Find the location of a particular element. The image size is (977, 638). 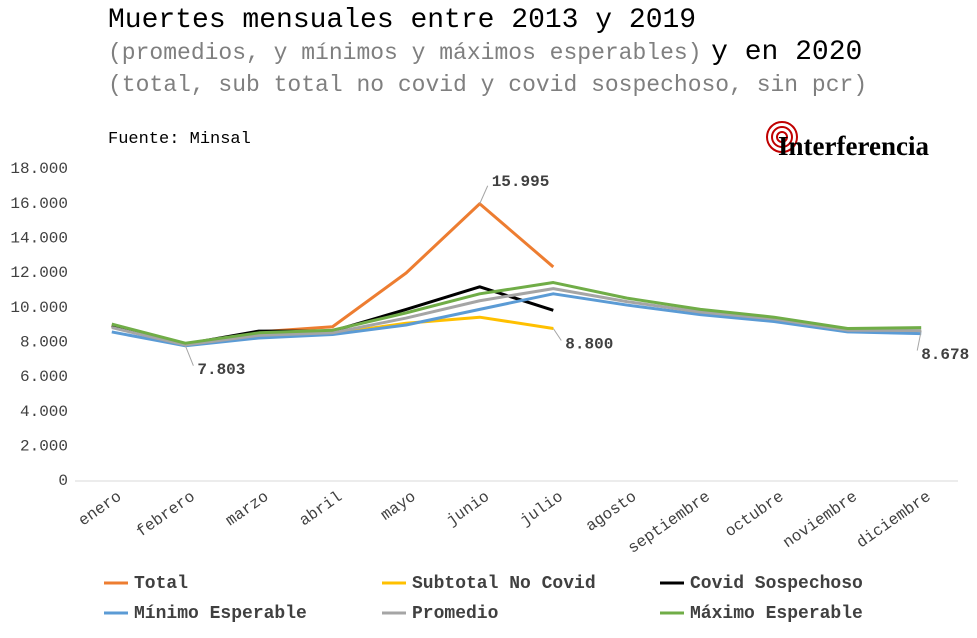

legend-label: Subtotal No Covid is located at coordinates (504, 584).